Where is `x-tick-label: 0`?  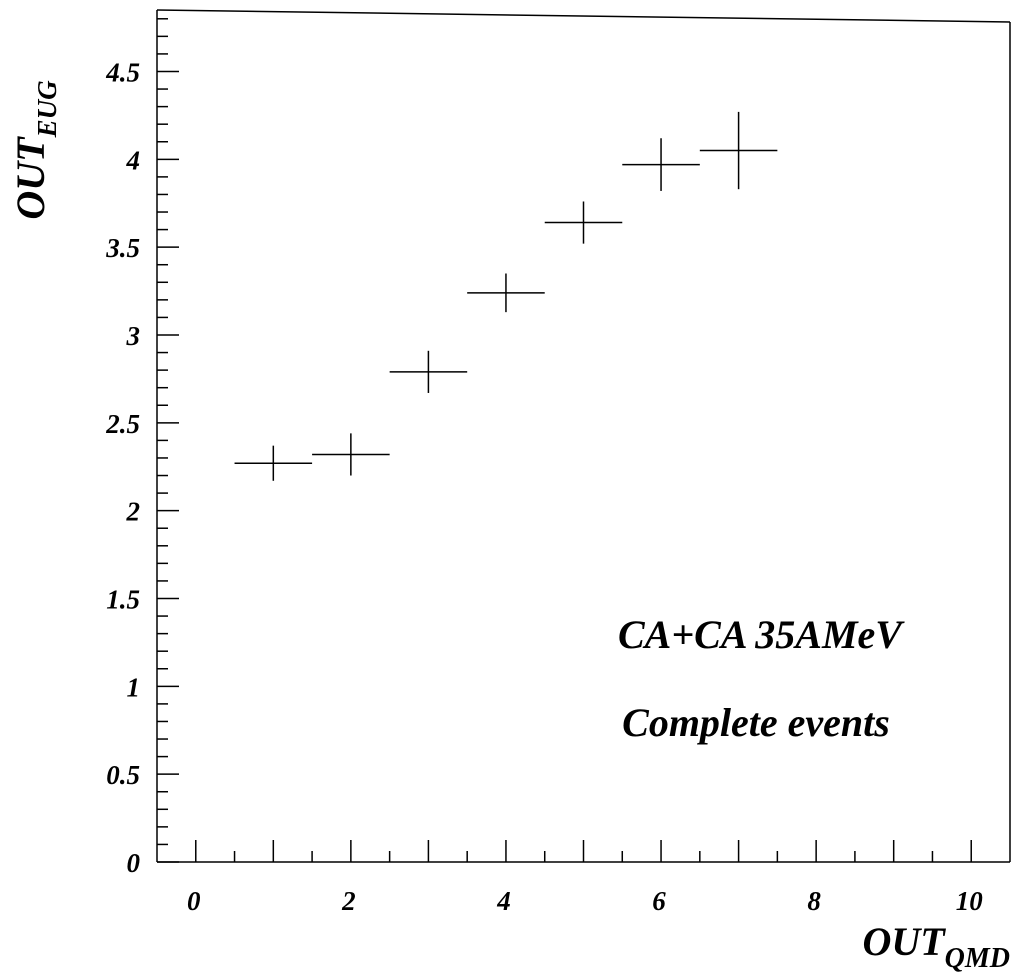 x-tick-label: 0 is located at coordinates (194, 901).